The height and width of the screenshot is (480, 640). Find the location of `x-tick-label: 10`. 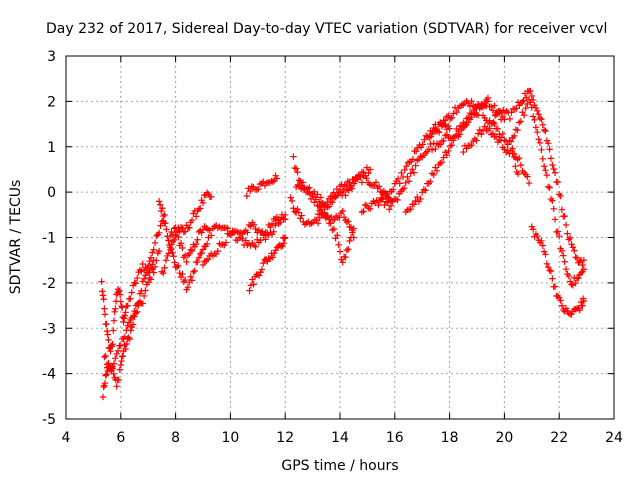

x-tick-label: 10 is located at coordinates (230, 438).